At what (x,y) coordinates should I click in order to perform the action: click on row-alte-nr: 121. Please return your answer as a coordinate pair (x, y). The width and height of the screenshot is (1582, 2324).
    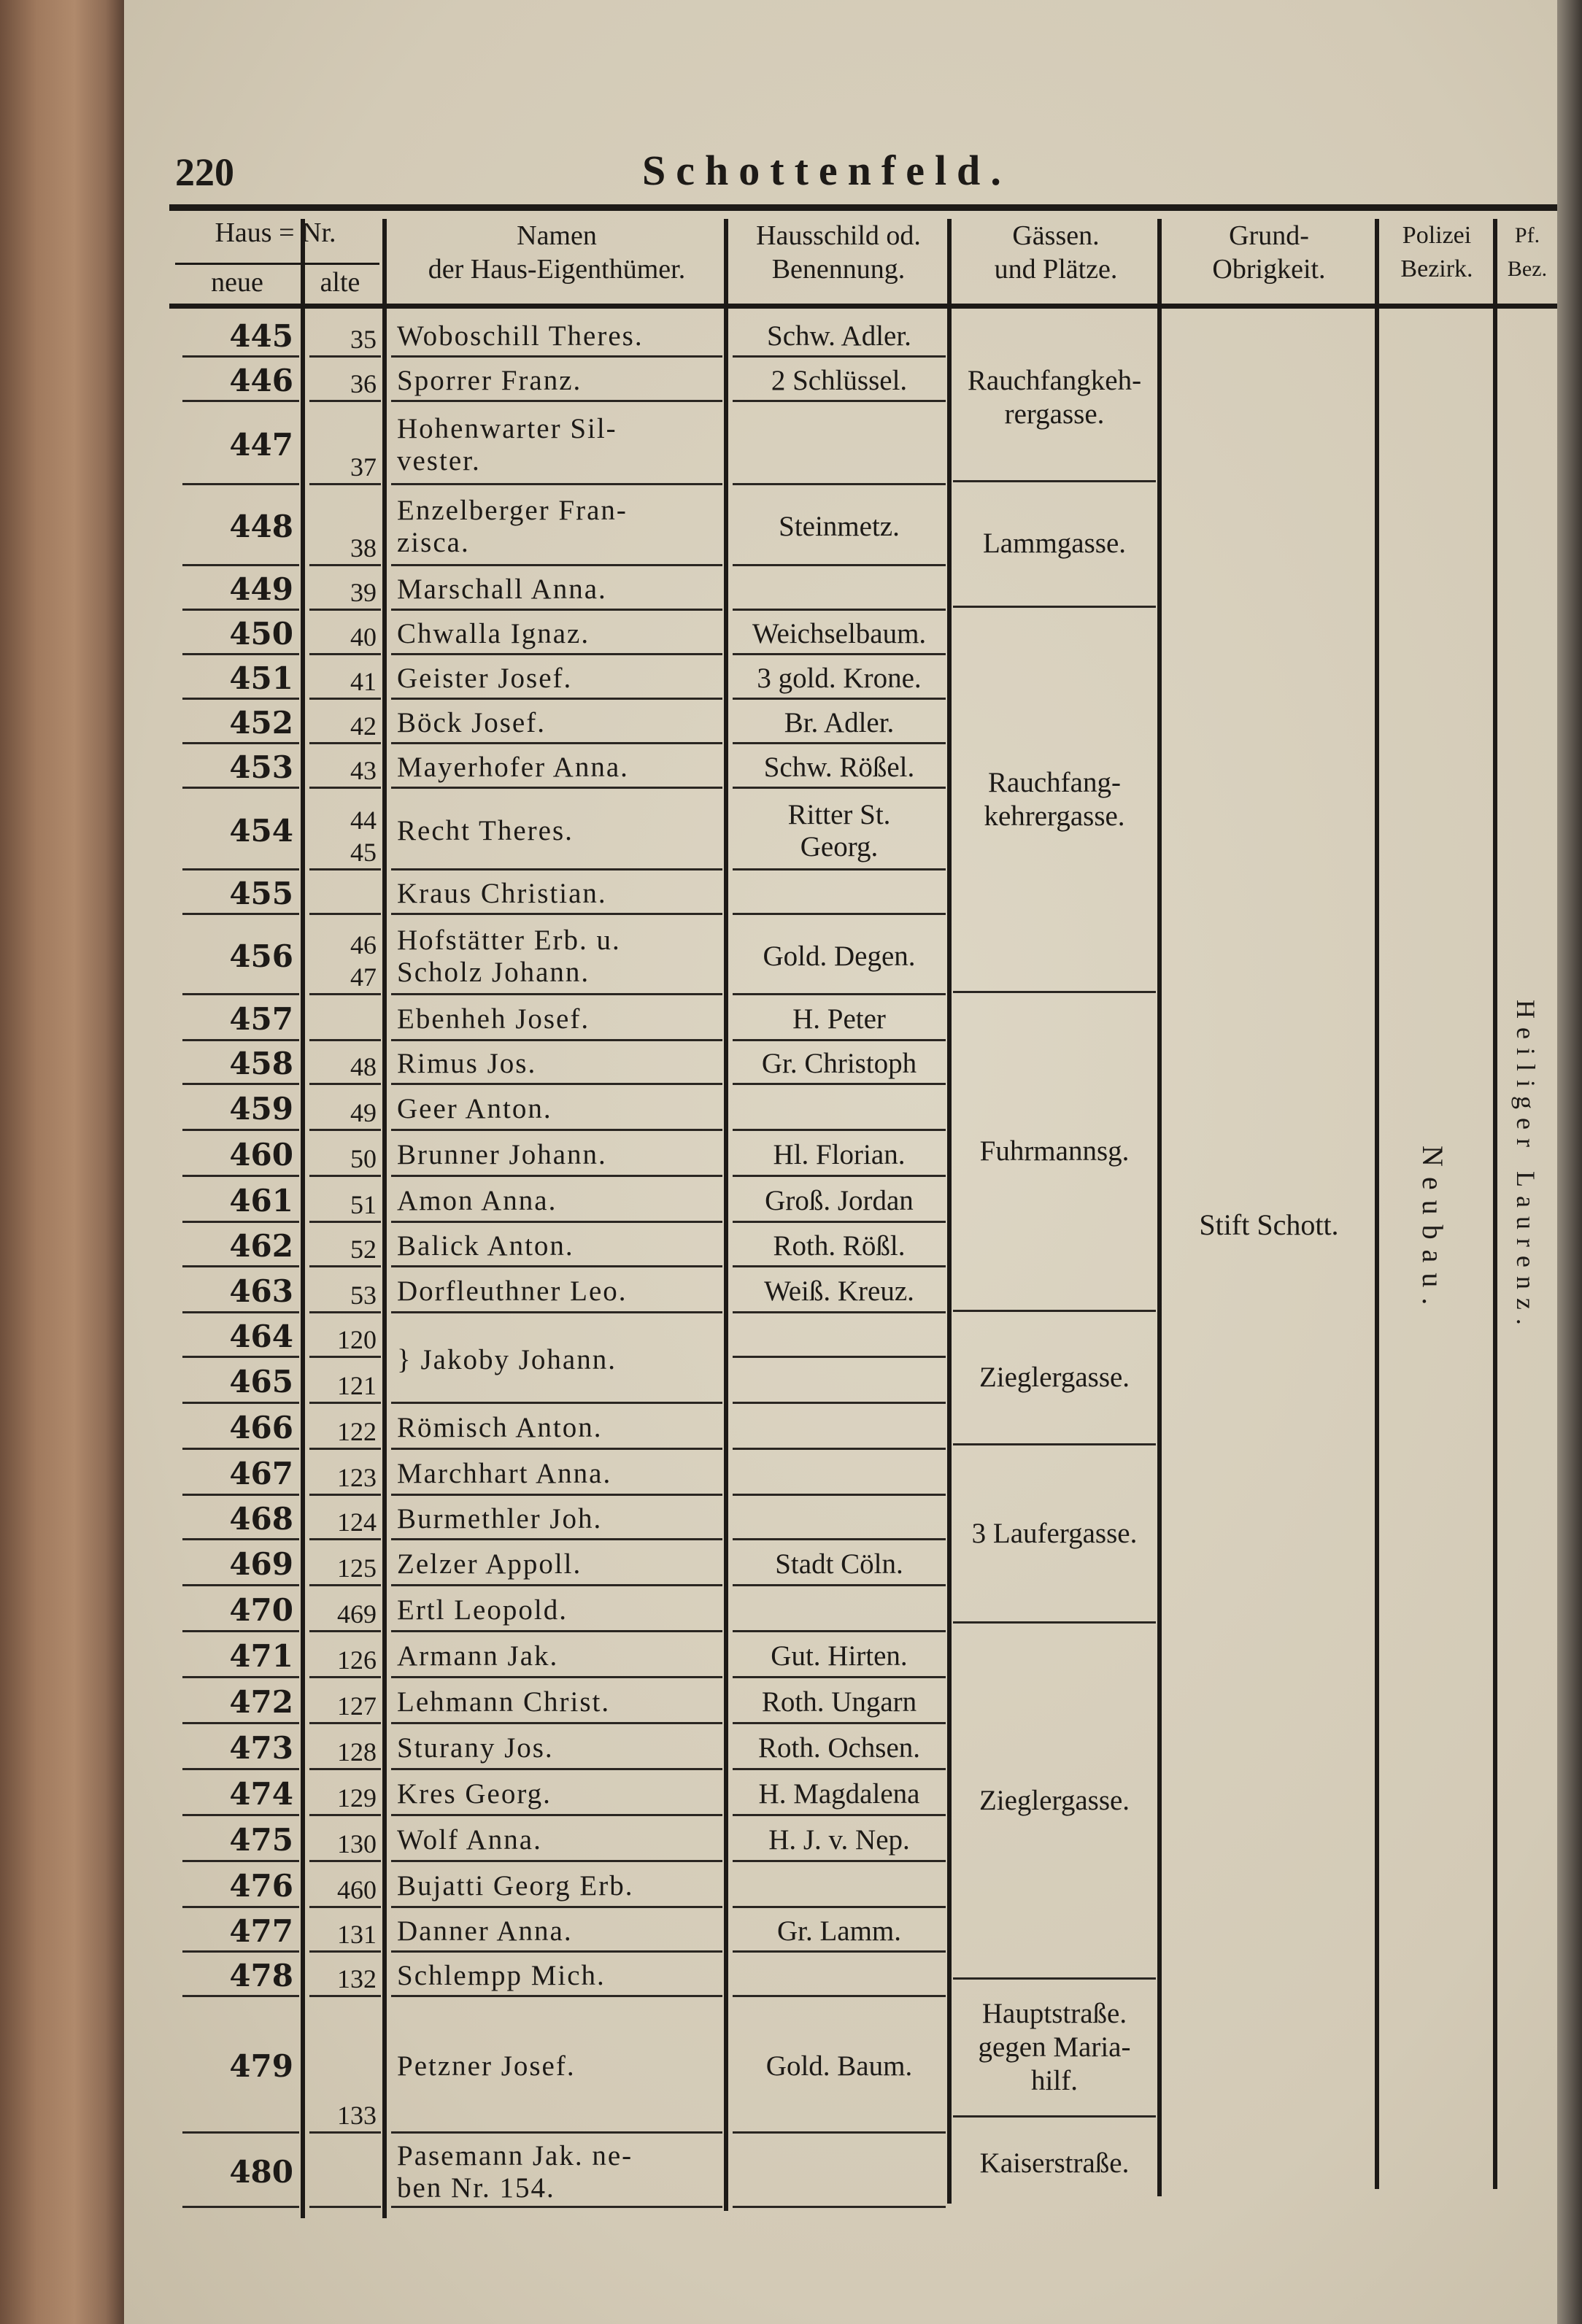
    Looking at the image, I should click on (345, 1383).